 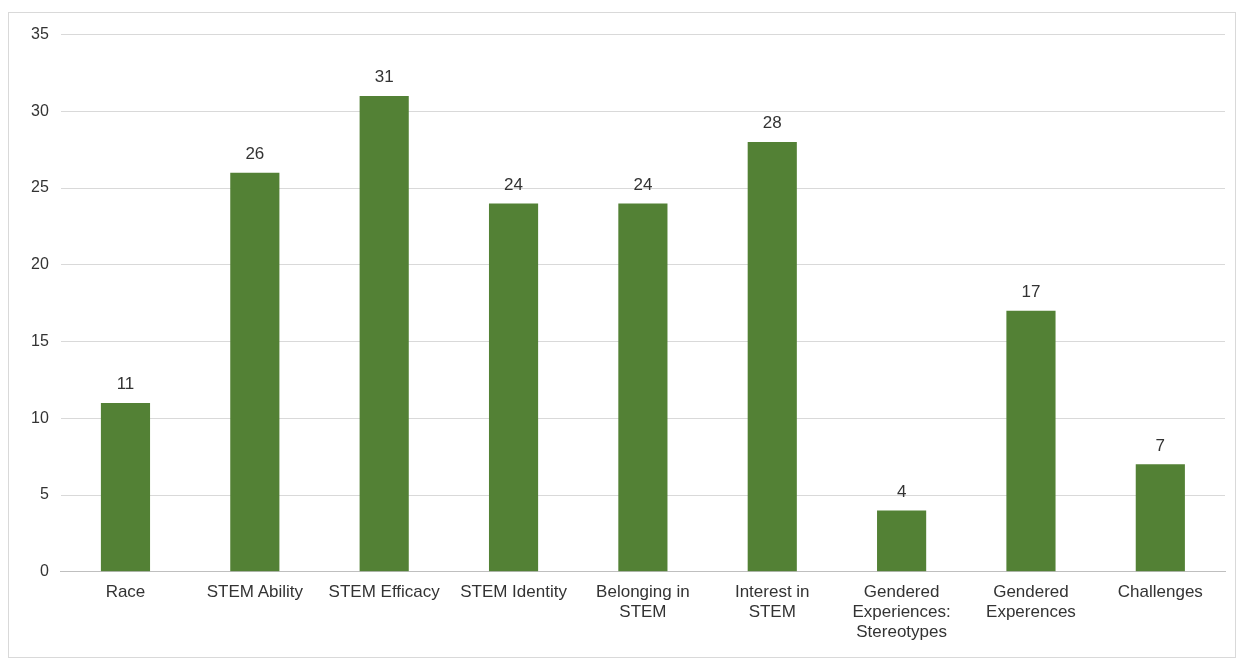 I want to click on x-tick-label: Belonging in STEM, so click(x=643, y=601).